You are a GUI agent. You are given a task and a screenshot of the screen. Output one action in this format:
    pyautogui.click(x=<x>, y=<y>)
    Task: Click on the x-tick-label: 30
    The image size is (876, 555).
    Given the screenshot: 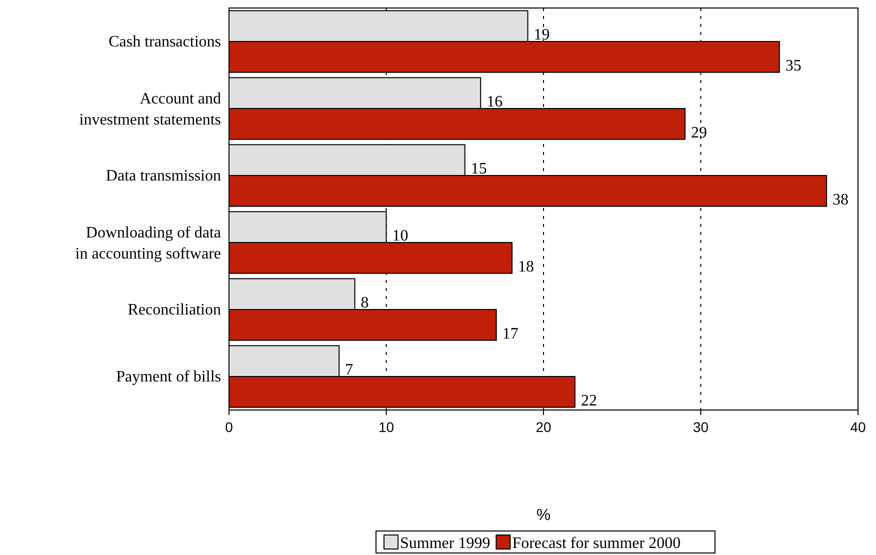 What is the action you would take?
    pyautogui.click(x=700, y=427)
    